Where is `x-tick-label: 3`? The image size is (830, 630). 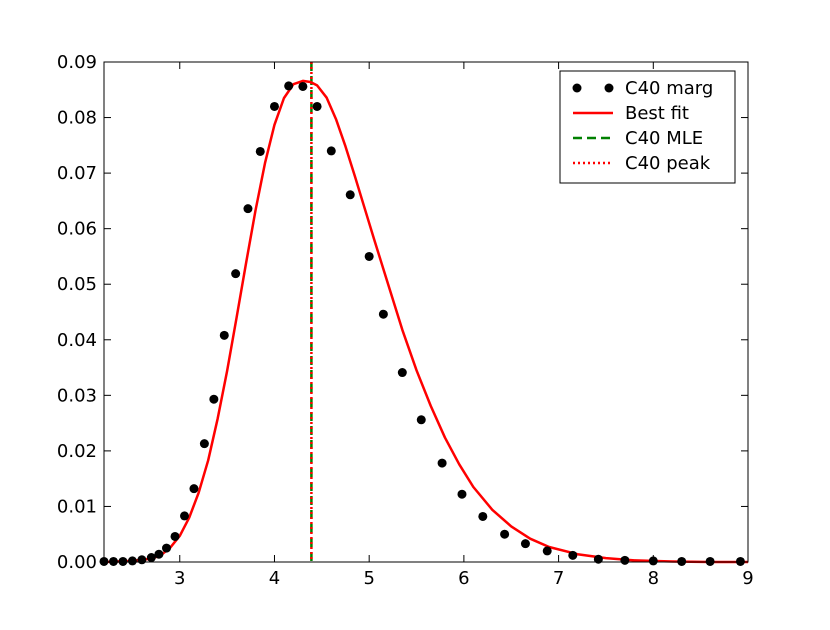 x-tick-label: 3 is located at coordinates (179, 578).